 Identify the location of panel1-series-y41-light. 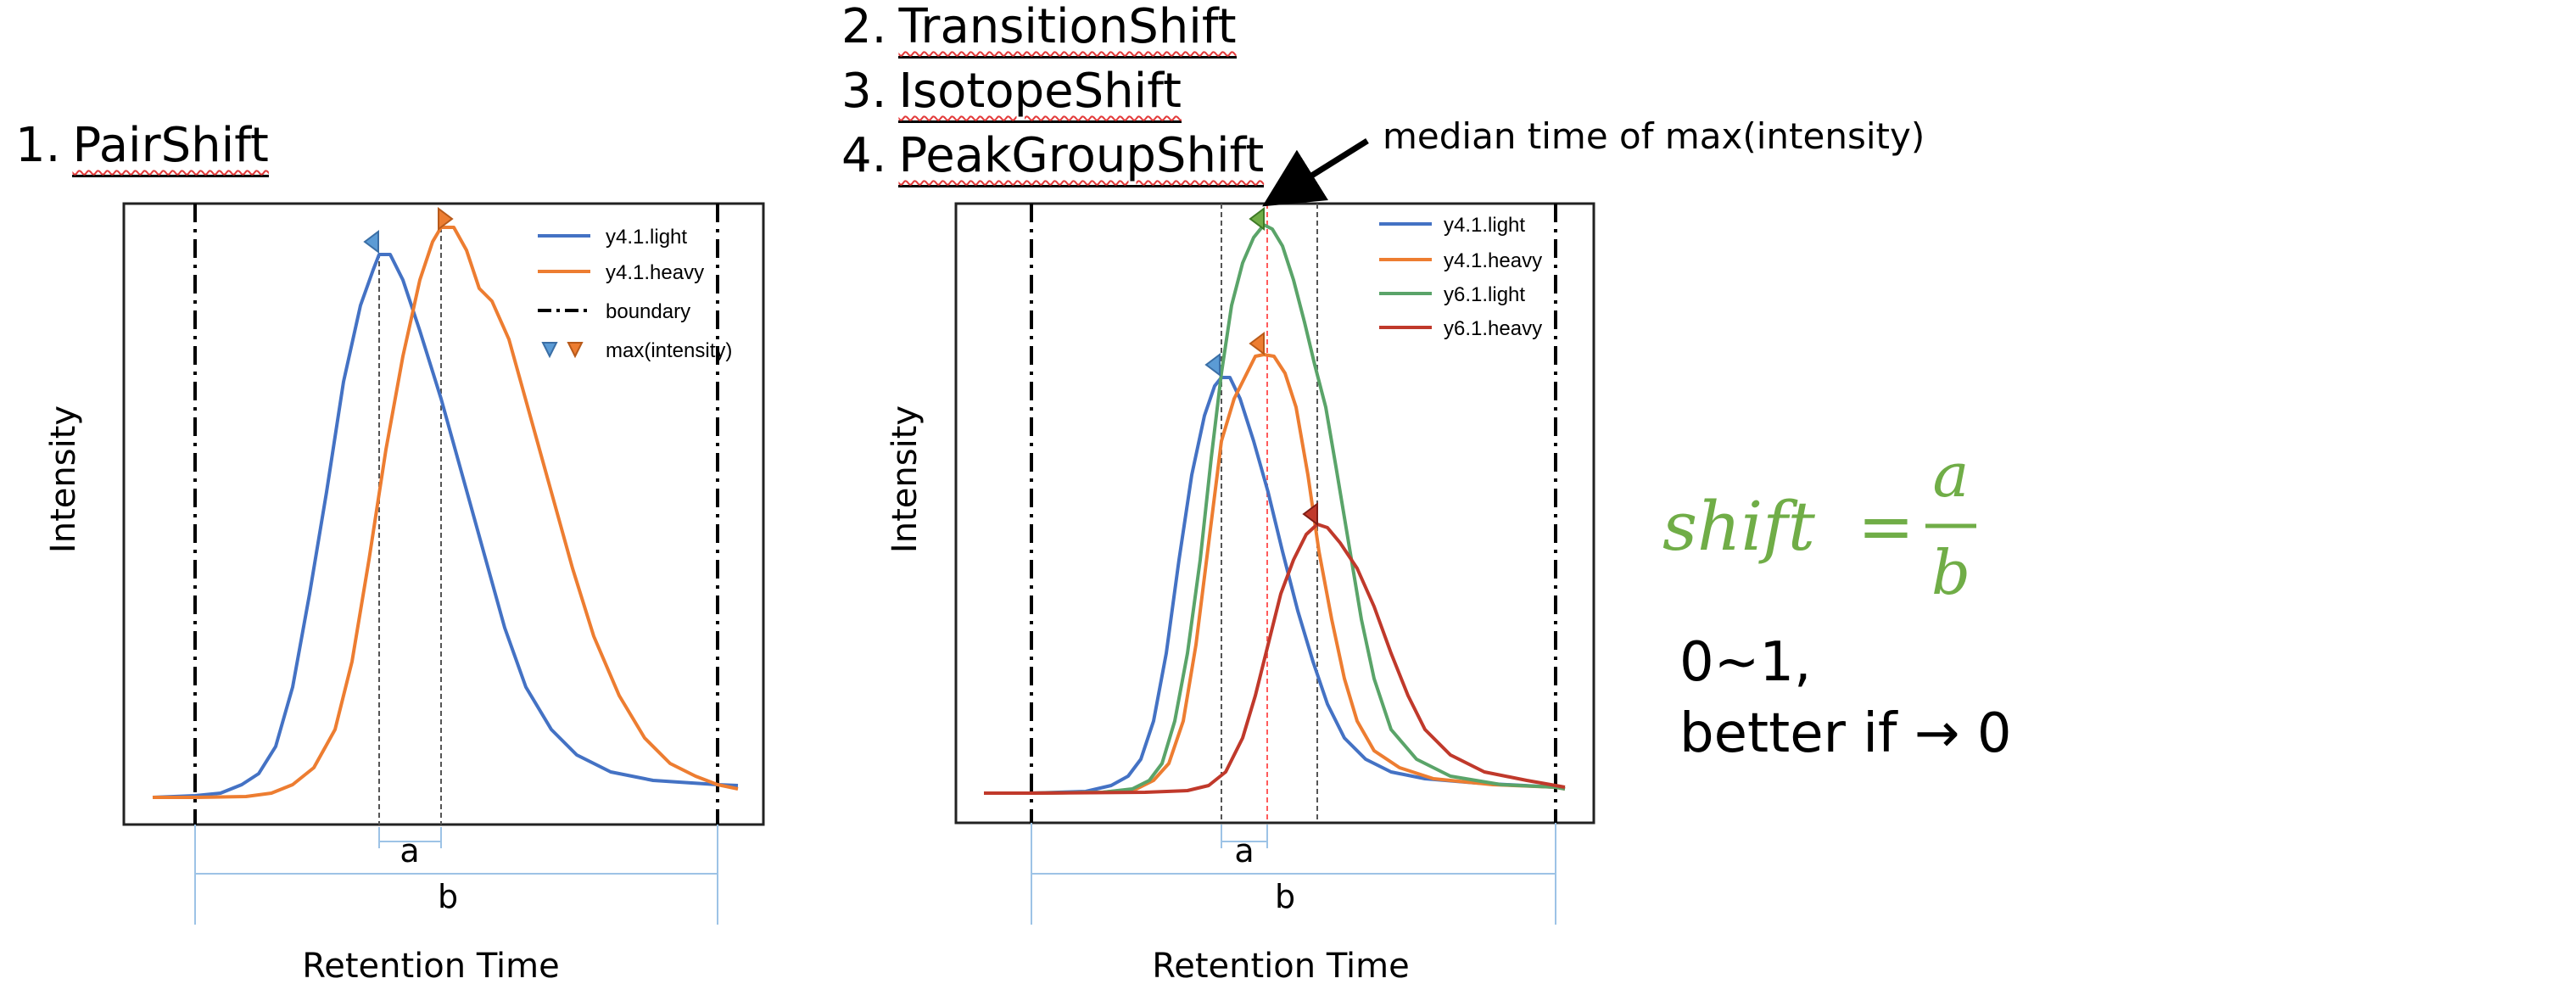
(445, 526).